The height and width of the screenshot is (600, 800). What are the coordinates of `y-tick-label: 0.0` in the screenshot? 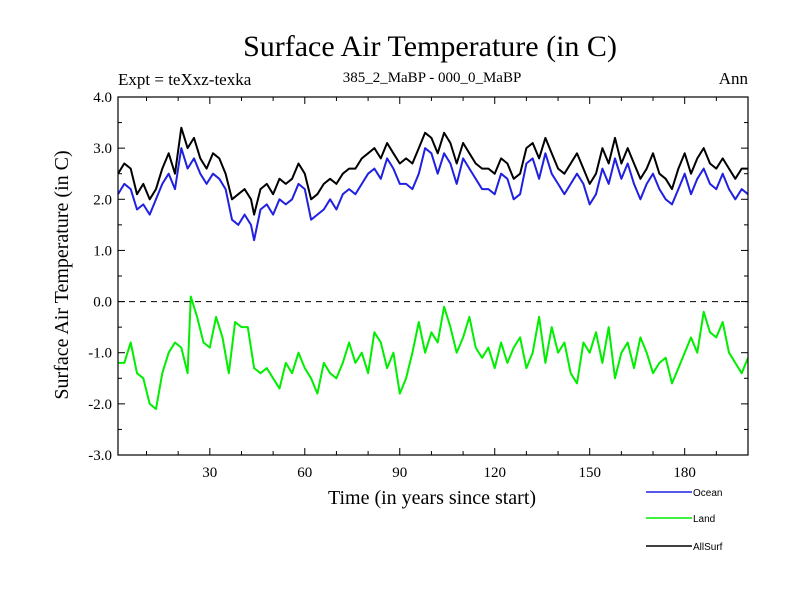 It's located at (102, 303).